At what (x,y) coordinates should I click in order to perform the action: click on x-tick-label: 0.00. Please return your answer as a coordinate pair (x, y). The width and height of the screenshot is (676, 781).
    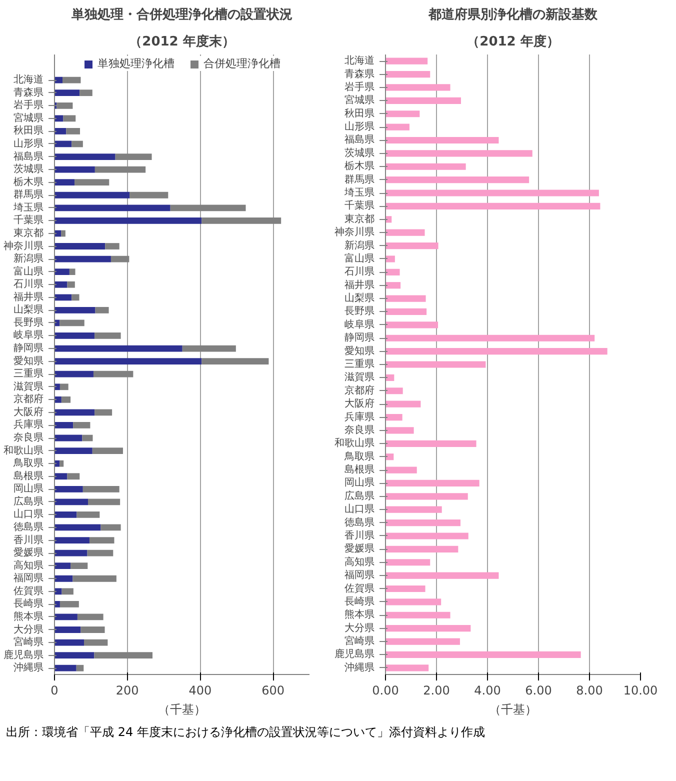
    Looking at the image, I should click on (385, 691).